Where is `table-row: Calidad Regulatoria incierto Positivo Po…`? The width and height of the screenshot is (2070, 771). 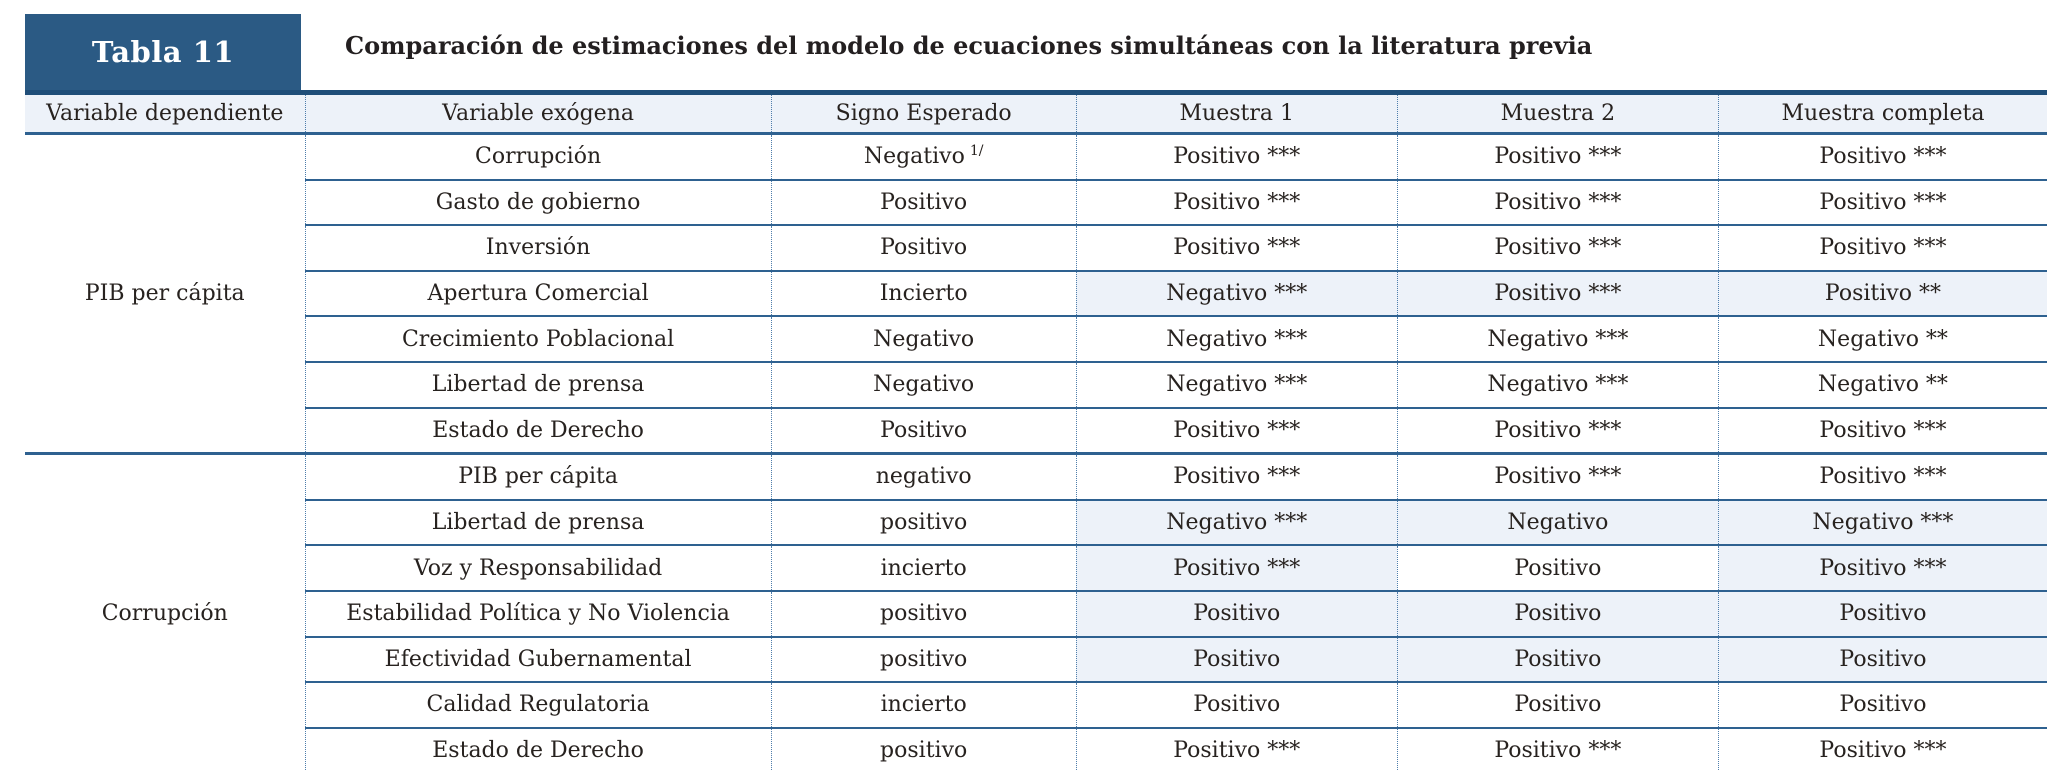 table-row: Calidad Regulatoria incierto Positivo Po… is located at coordinates (1036, 704).